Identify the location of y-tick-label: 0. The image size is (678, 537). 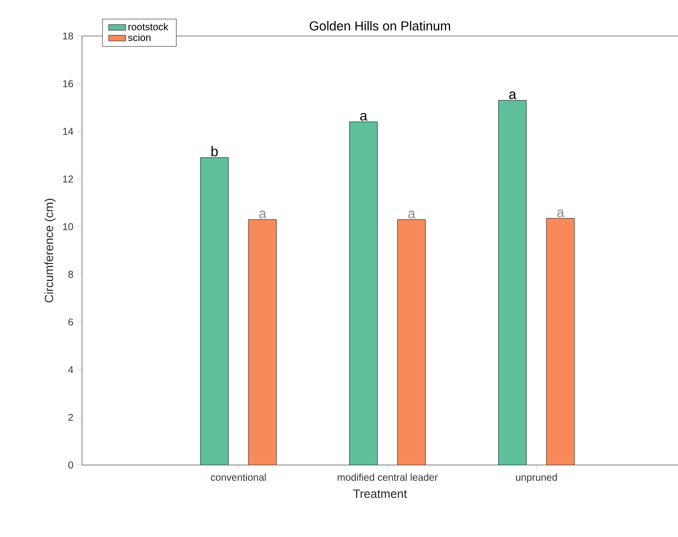
(71, 465).